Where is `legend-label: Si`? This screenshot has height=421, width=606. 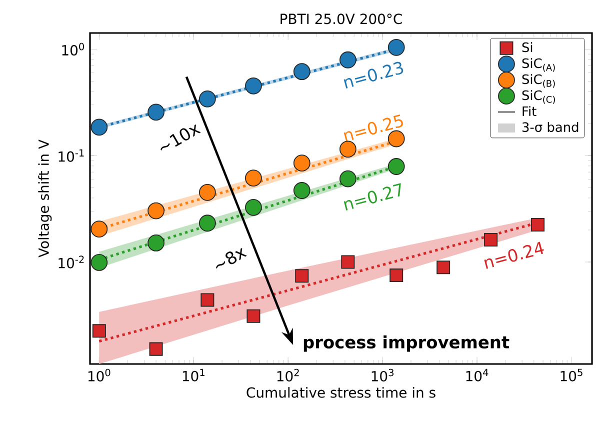
legend-label: Si is located at coordinates (527, 47).